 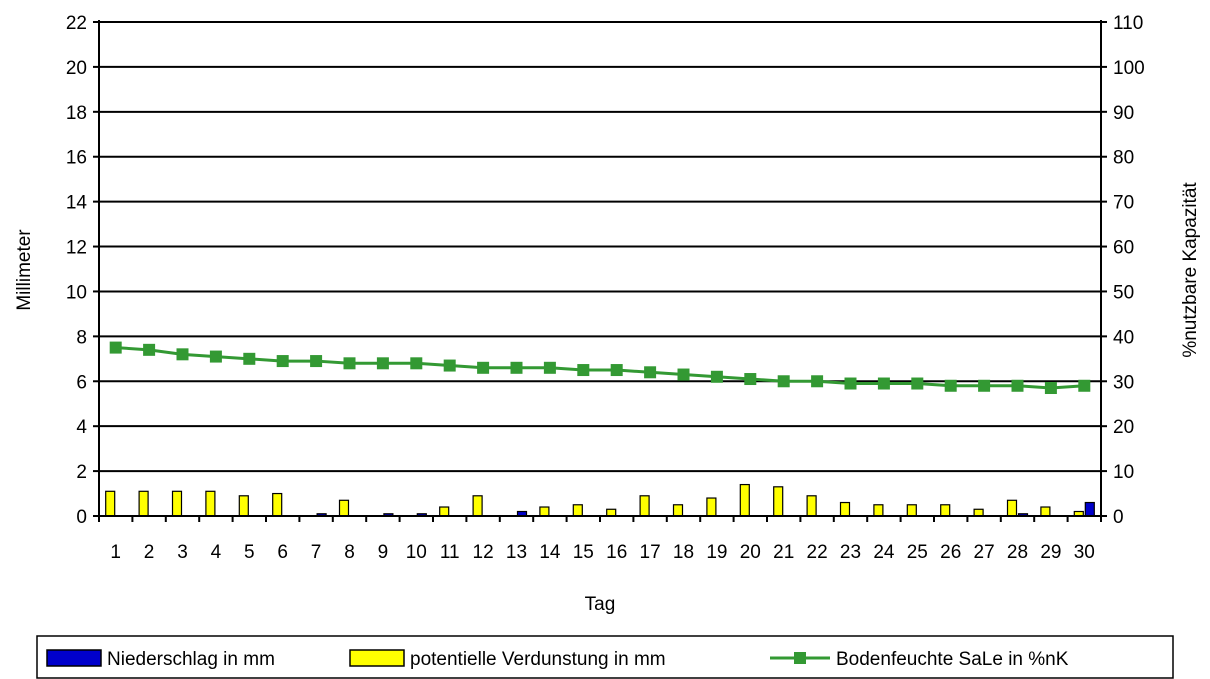 What do you see at coordinates (817, 552) in the screenshot?
I see `x-tick-label: 22` at bounding box center [817, 552].